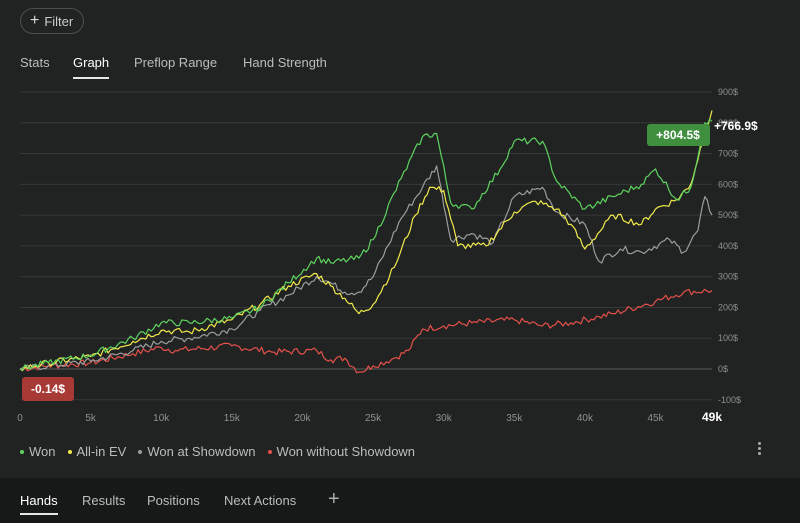 This screenshot has height=523, width=800. Describe the element at coordinates (161, 418) in the screenshot. I see `x-tick-label: 10k` at that location.